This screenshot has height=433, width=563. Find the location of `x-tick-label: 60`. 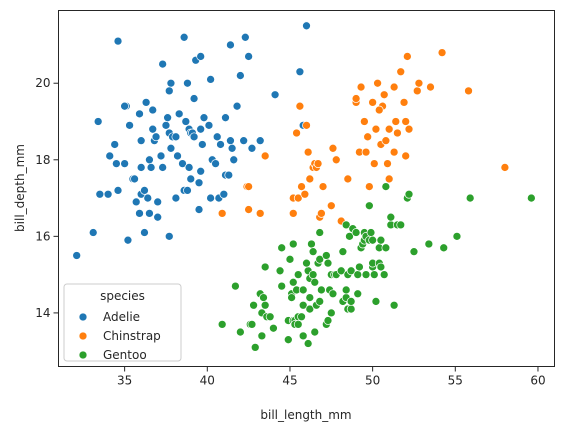

x-tick-label: 60 is located at coordinates (537, 381).